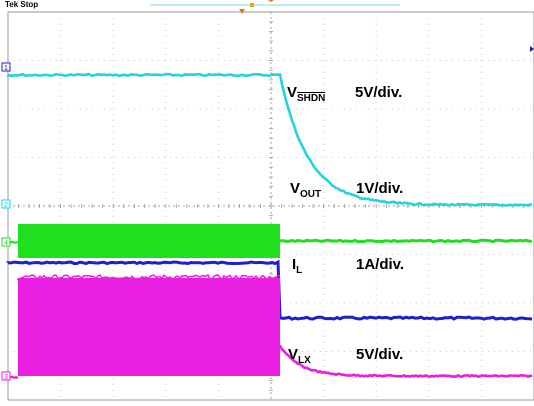 This screenshot has width=534, height=406. Describe the element at coordinates (380, 188) in the screenshot. I see `vout-scale: 1V/div.` at that location.